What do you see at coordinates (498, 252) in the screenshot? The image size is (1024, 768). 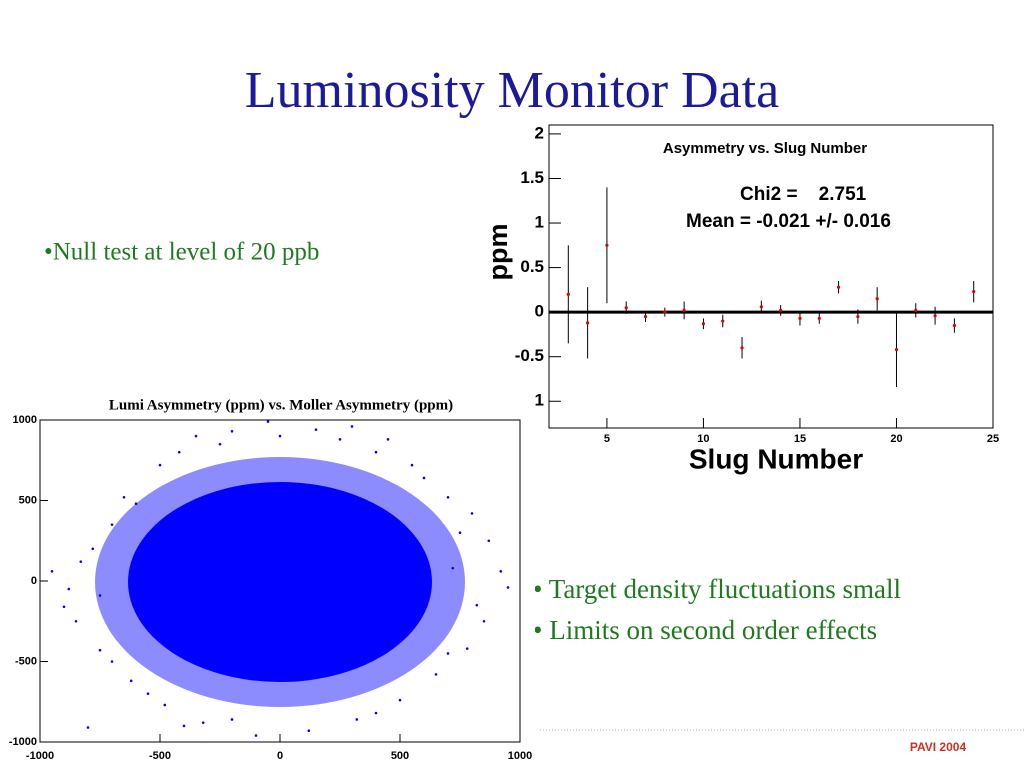 I see `y-axis-label: ppm` at bounding box center [498, 252].